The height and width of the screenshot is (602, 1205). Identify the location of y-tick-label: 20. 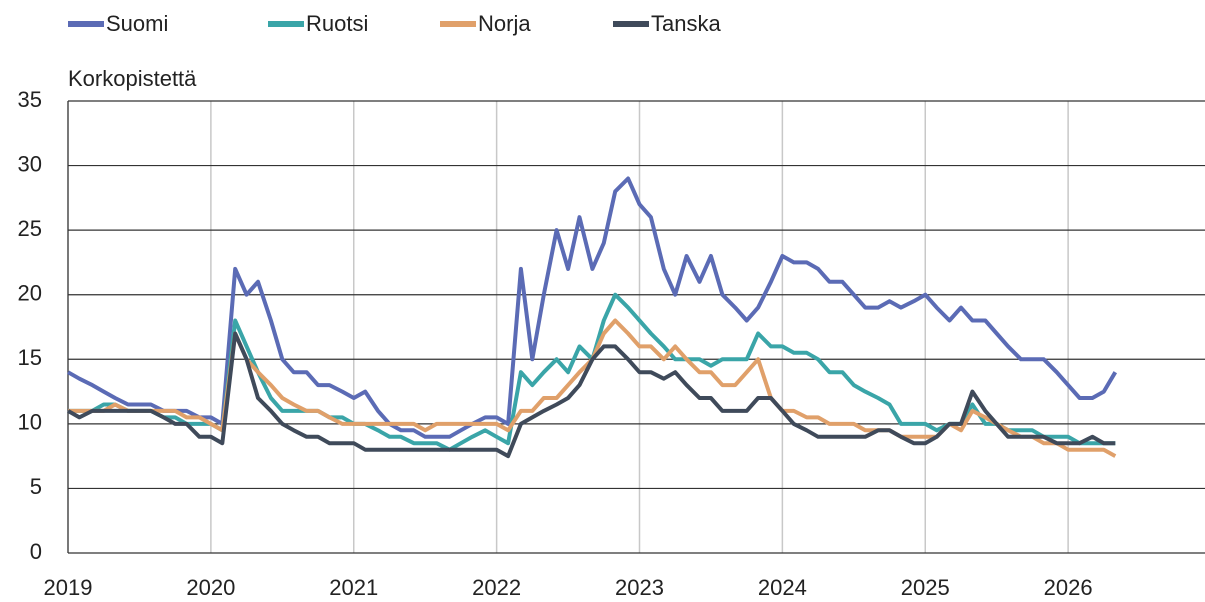
(30, 293).